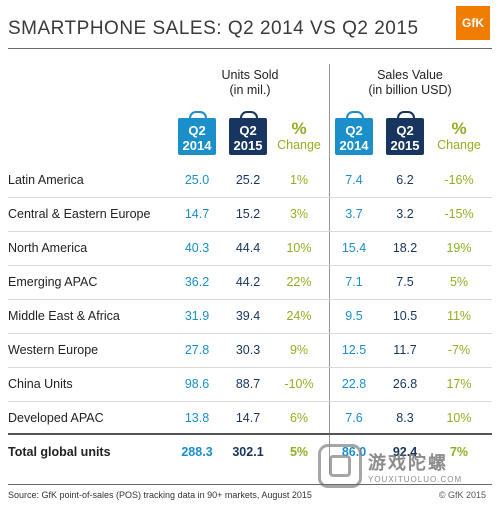 The image size is (500, 518). What do you see at coordinates (459, 452) in the screenshot?
I see `cell-value-change: 7%` at bounding box center [459, 452].